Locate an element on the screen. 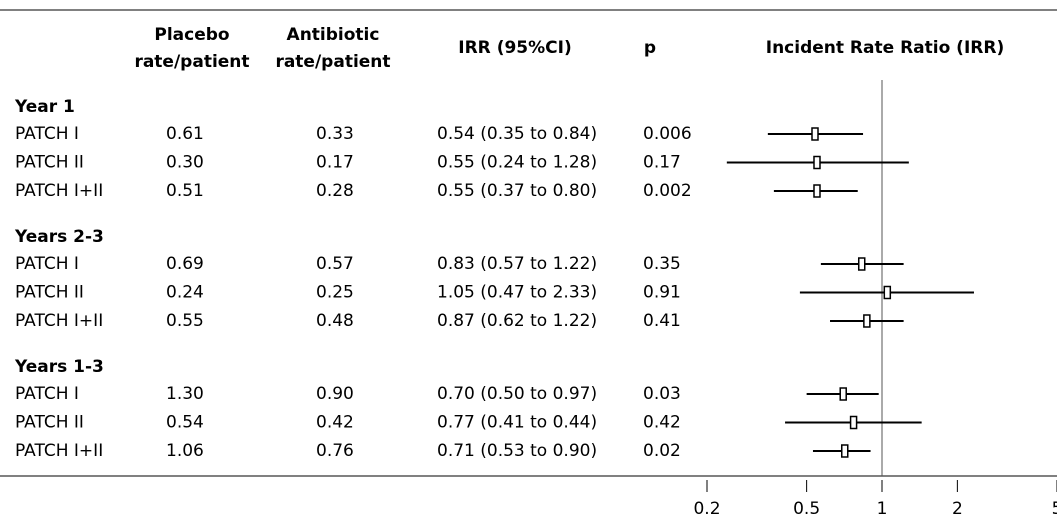 This screenshot has width=1057, height=517. cell: 0.87 (0.62 to 1.22) is located at coordinates (517, 321).